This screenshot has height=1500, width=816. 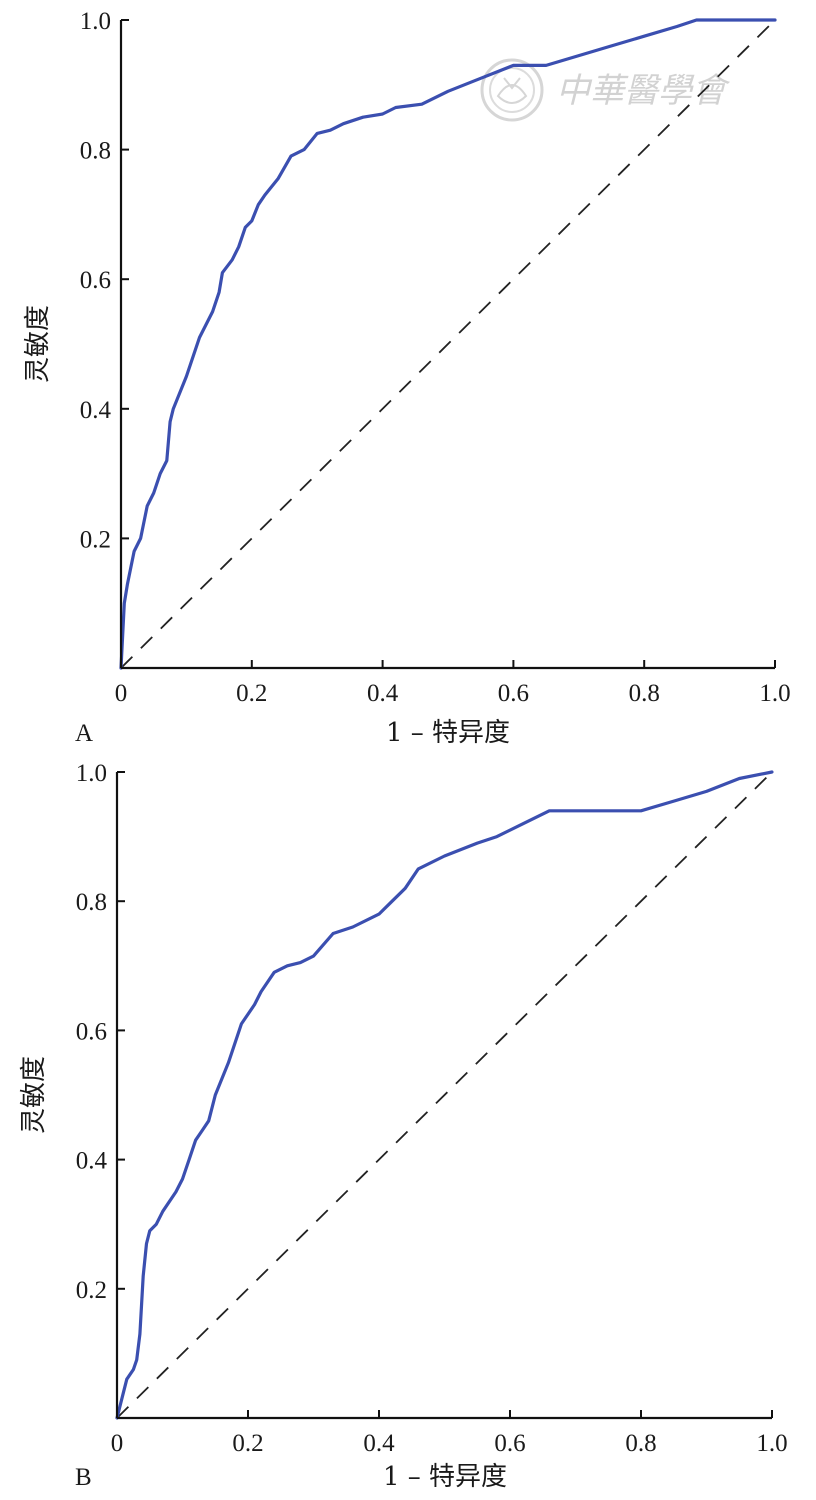 I want to click on panel-a-y-axis-title: 灵敏度, so click(x=38, y=344).